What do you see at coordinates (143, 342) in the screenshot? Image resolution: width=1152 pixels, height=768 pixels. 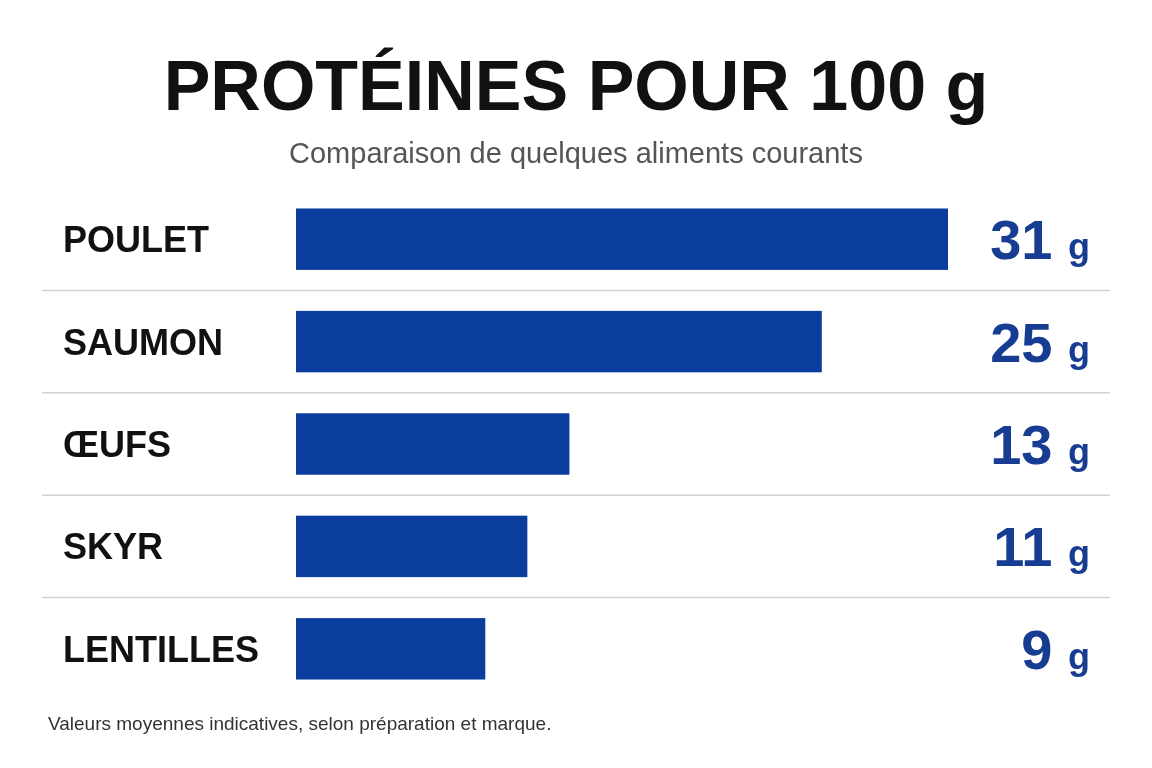 I see `y-tick-label: SAUMON` at bounding box center [143, 342].